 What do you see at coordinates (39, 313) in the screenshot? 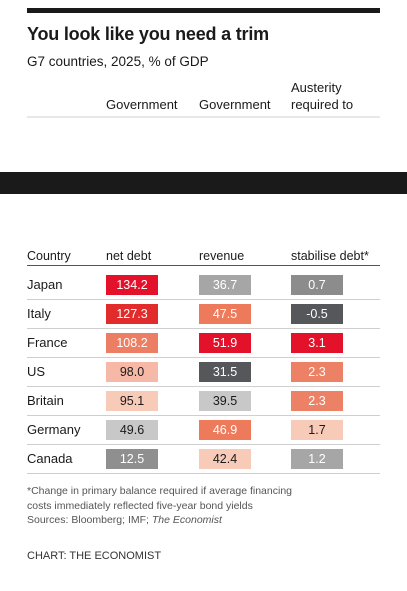
I see `row-label-italy: Italy` at bounding box center [39, 313].